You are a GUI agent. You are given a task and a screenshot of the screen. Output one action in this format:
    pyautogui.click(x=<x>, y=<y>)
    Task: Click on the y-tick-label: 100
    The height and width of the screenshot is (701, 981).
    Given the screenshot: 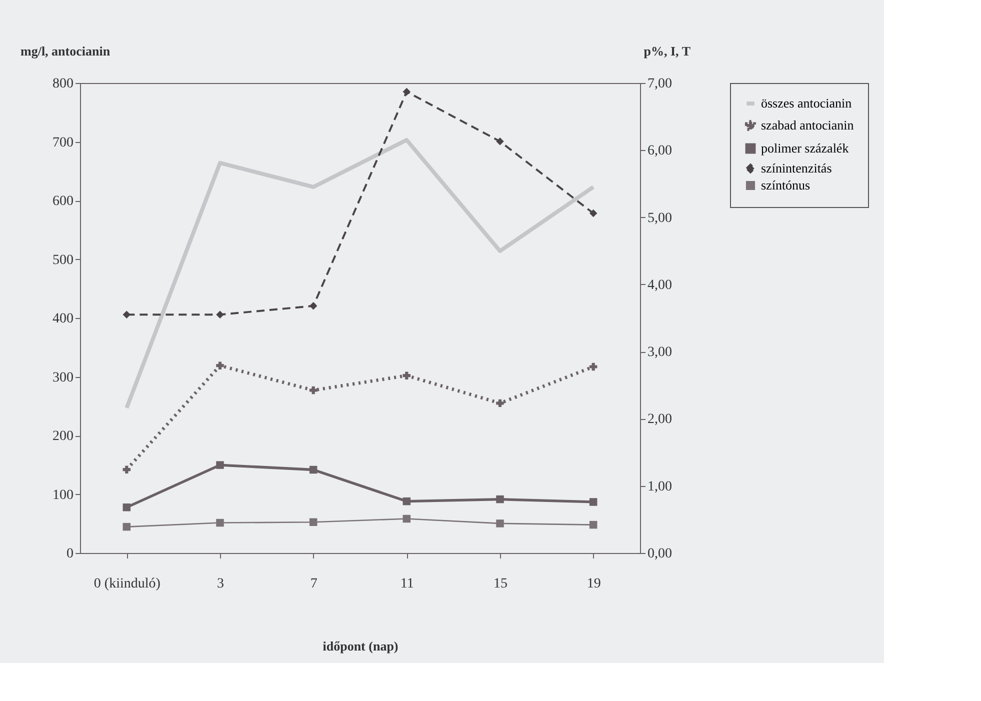 What is the action you would take?
    pyautogui.click(x=63, y=495)
    